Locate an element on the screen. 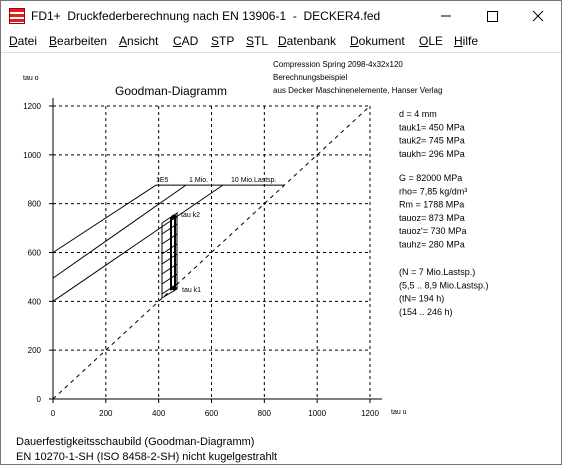 The height and width of the screenshot is (465, 562). x-tick-label: 1200 is located at coordinates (370, 413).